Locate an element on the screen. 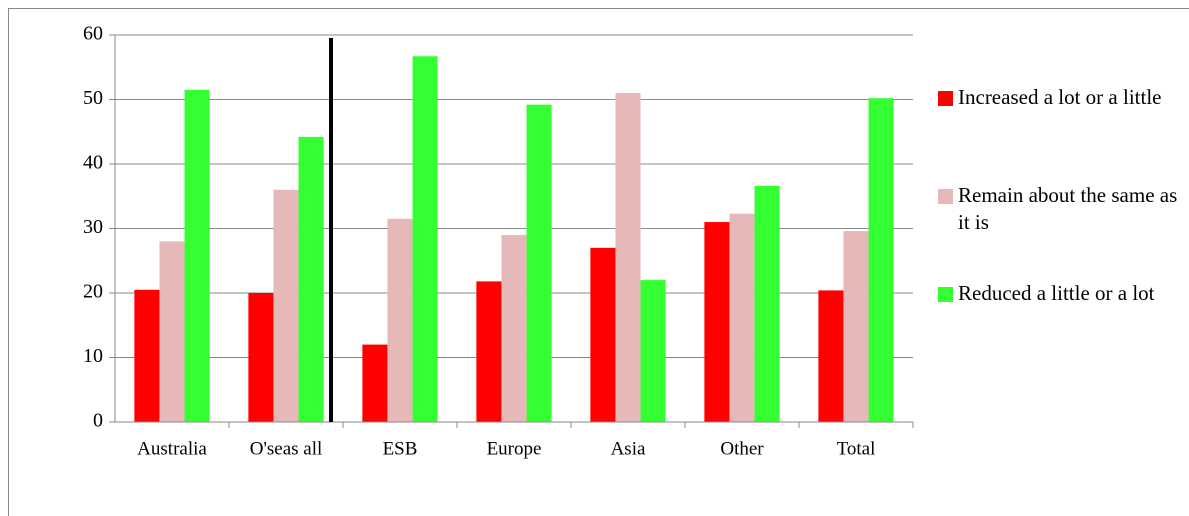 Image resolution: width=1189 pixels, height=516 pixels. y-tick-label: 0 is located at coordinates (98, 421).